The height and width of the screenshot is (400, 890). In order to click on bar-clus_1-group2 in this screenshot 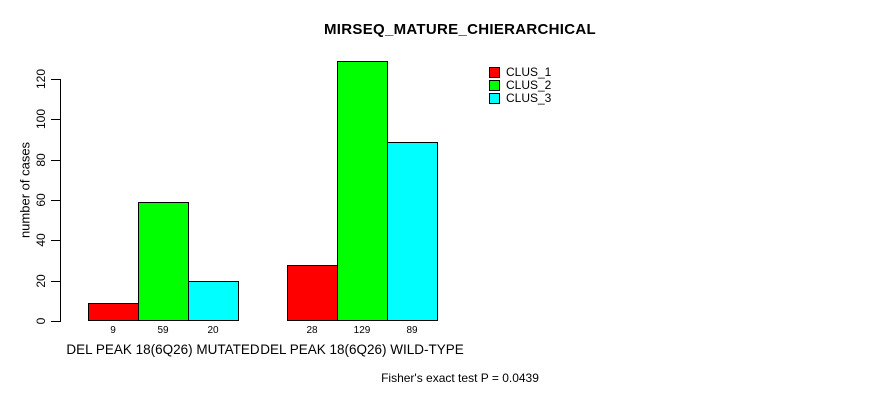, I will do `click(312, 293)`.